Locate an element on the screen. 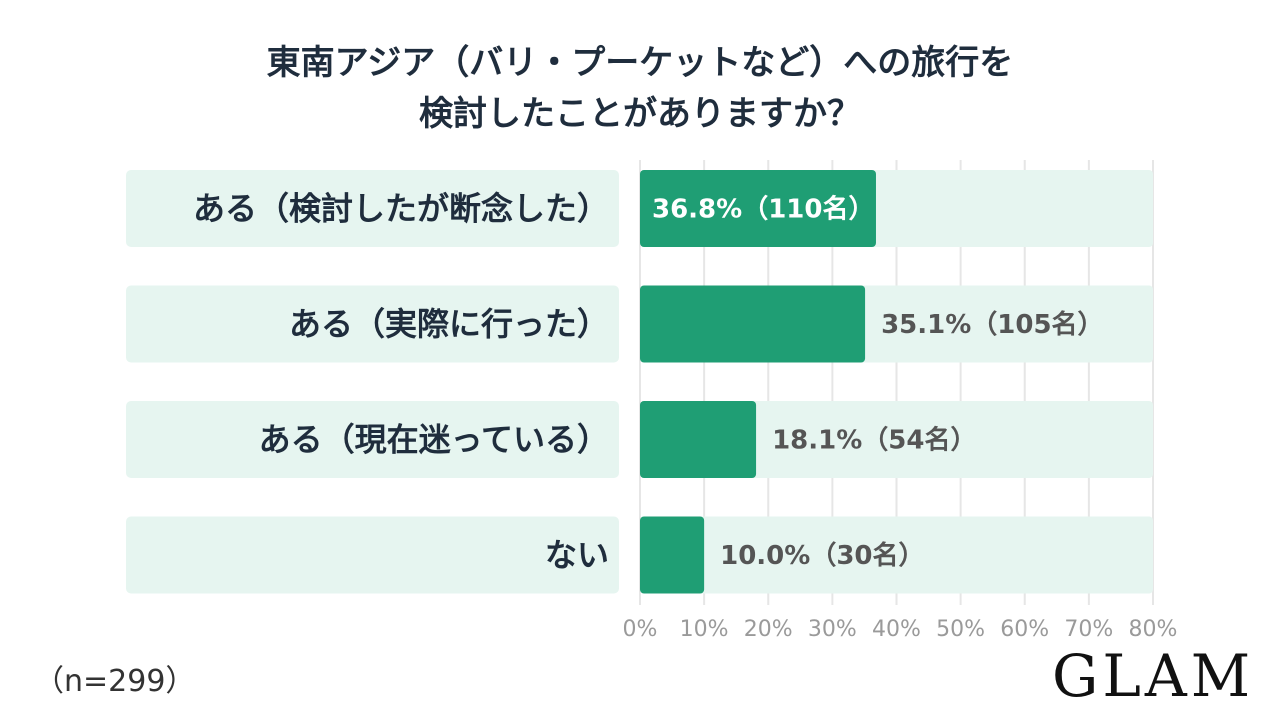 The image size is (1280, 720). category-label: ある（検討したが断念した） is located at coordinates (401, 209).